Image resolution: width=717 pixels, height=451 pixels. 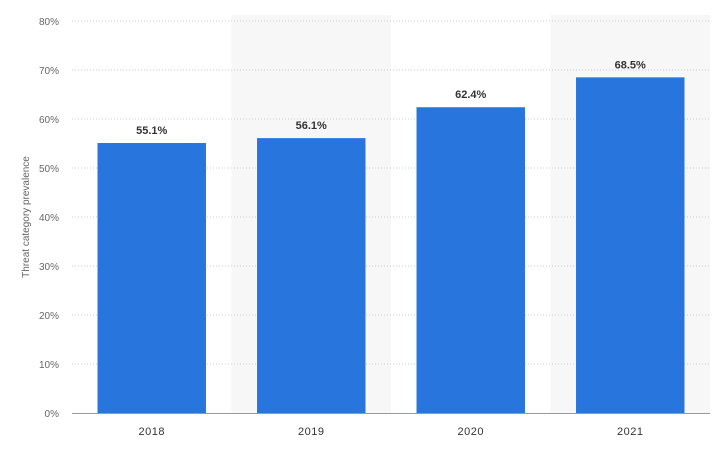 I want to click on x-tick-label-2021: 2021, so click(x=630, y=432).